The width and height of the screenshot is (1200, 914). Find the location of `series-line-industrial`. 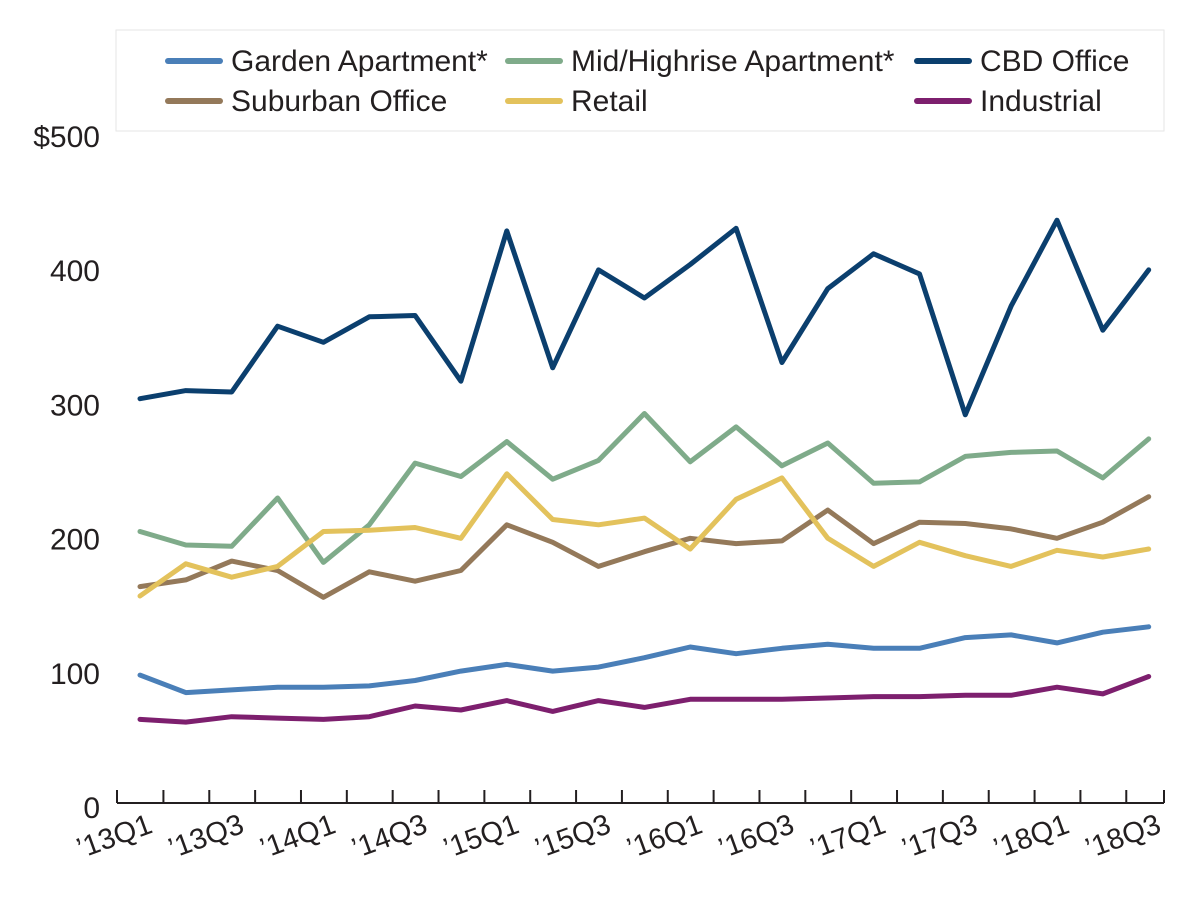

series-line-industrial is located at coordinates (644, 699).